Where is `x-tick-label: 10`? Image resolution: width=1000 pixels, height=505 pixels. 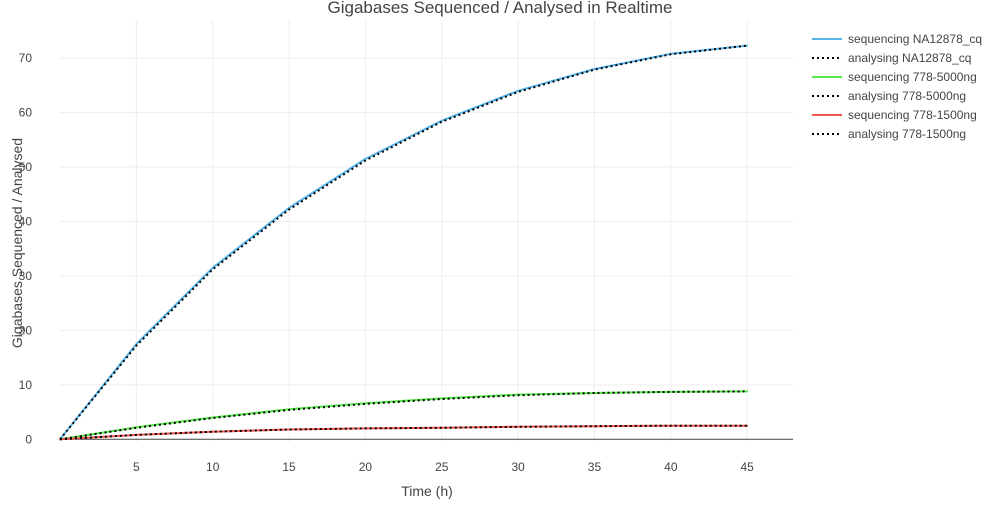 x-tick-label: 10 is located at coordinates (213, 467).